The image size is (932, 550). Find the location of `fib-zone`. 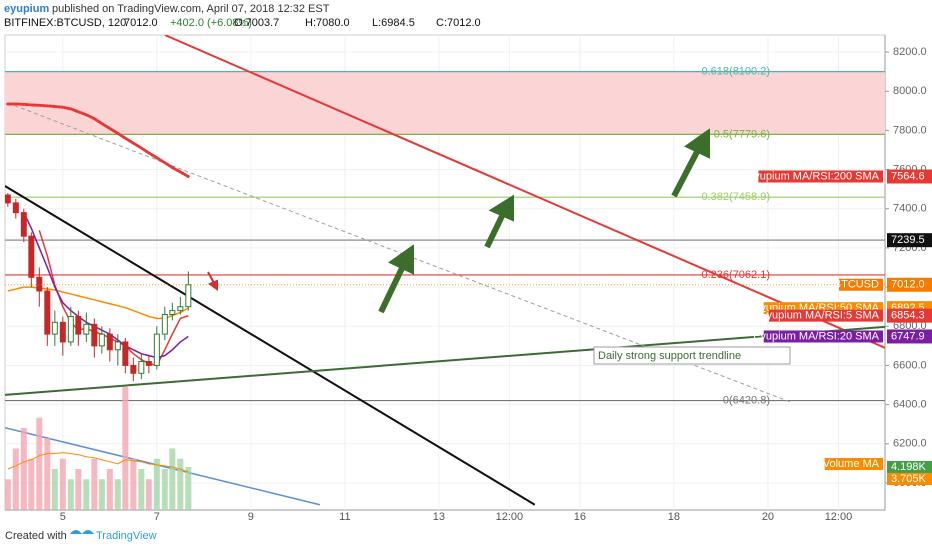

fib-zone is located at coordinates (445, 103).